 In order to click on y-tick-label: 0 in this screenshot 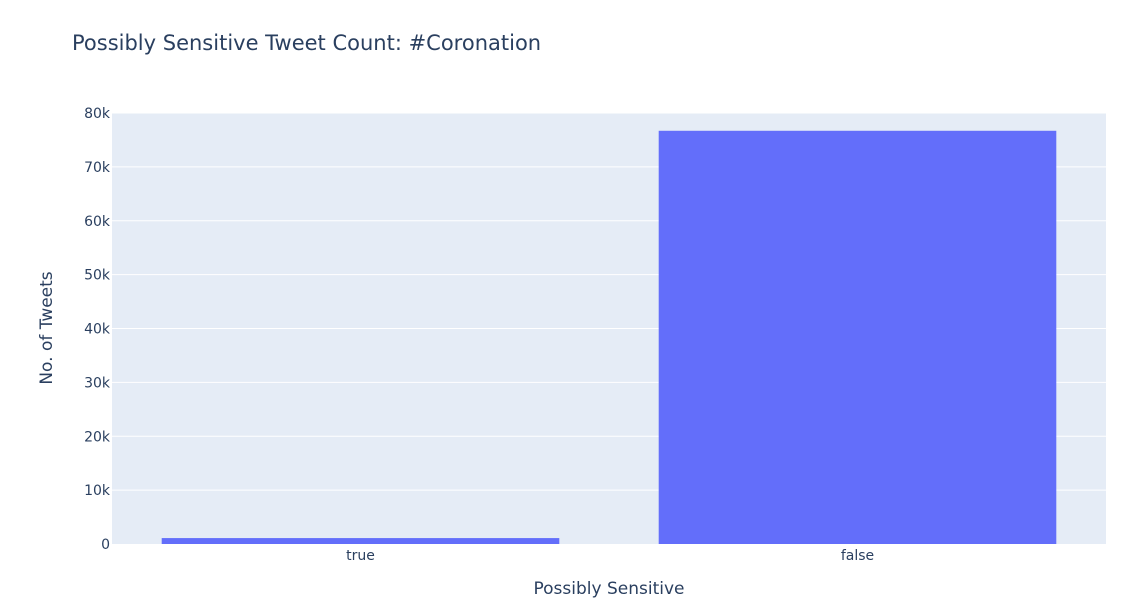, I will do `click(105, 545)`.